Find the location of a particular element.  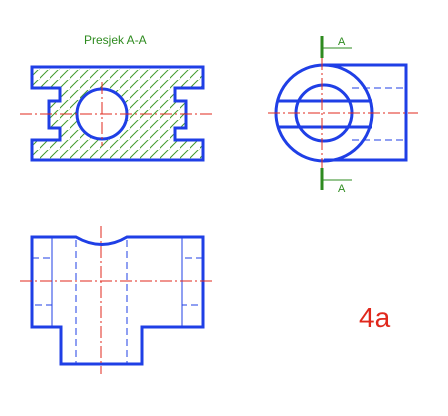

front-hidden-slot-left is located at coordinates (42, 281).